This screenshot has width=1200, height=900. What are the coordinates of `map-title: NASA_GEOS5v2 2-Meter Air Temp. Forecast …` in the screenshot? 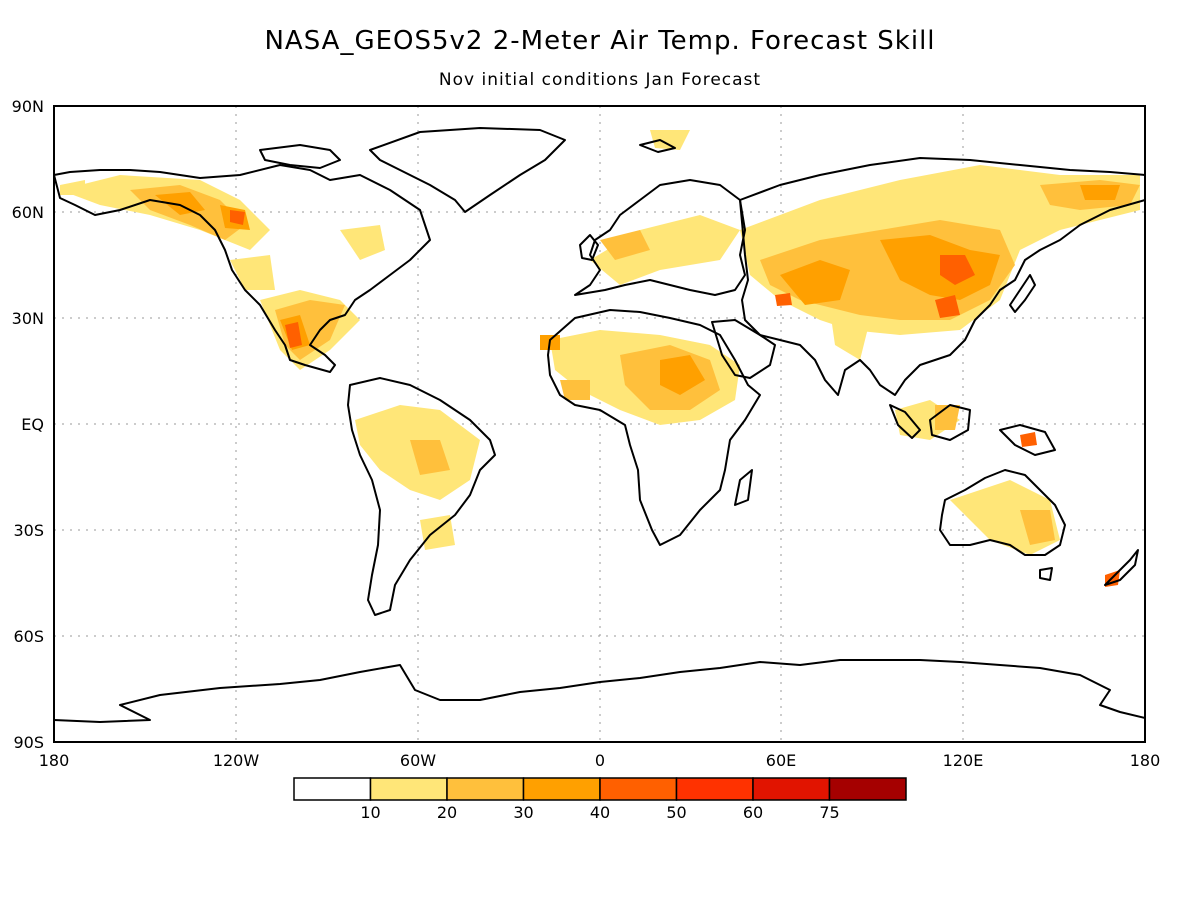 It's located at (600, 41).